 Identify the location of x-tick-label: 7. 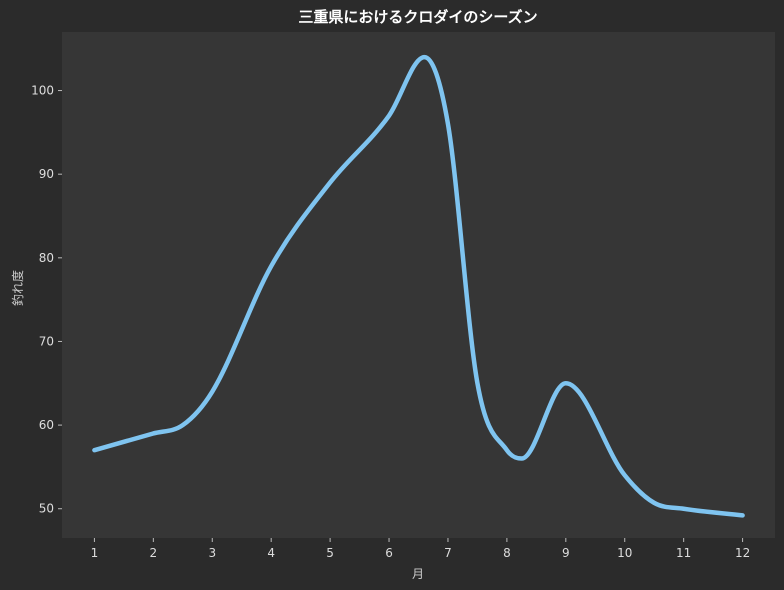
(448, 553).